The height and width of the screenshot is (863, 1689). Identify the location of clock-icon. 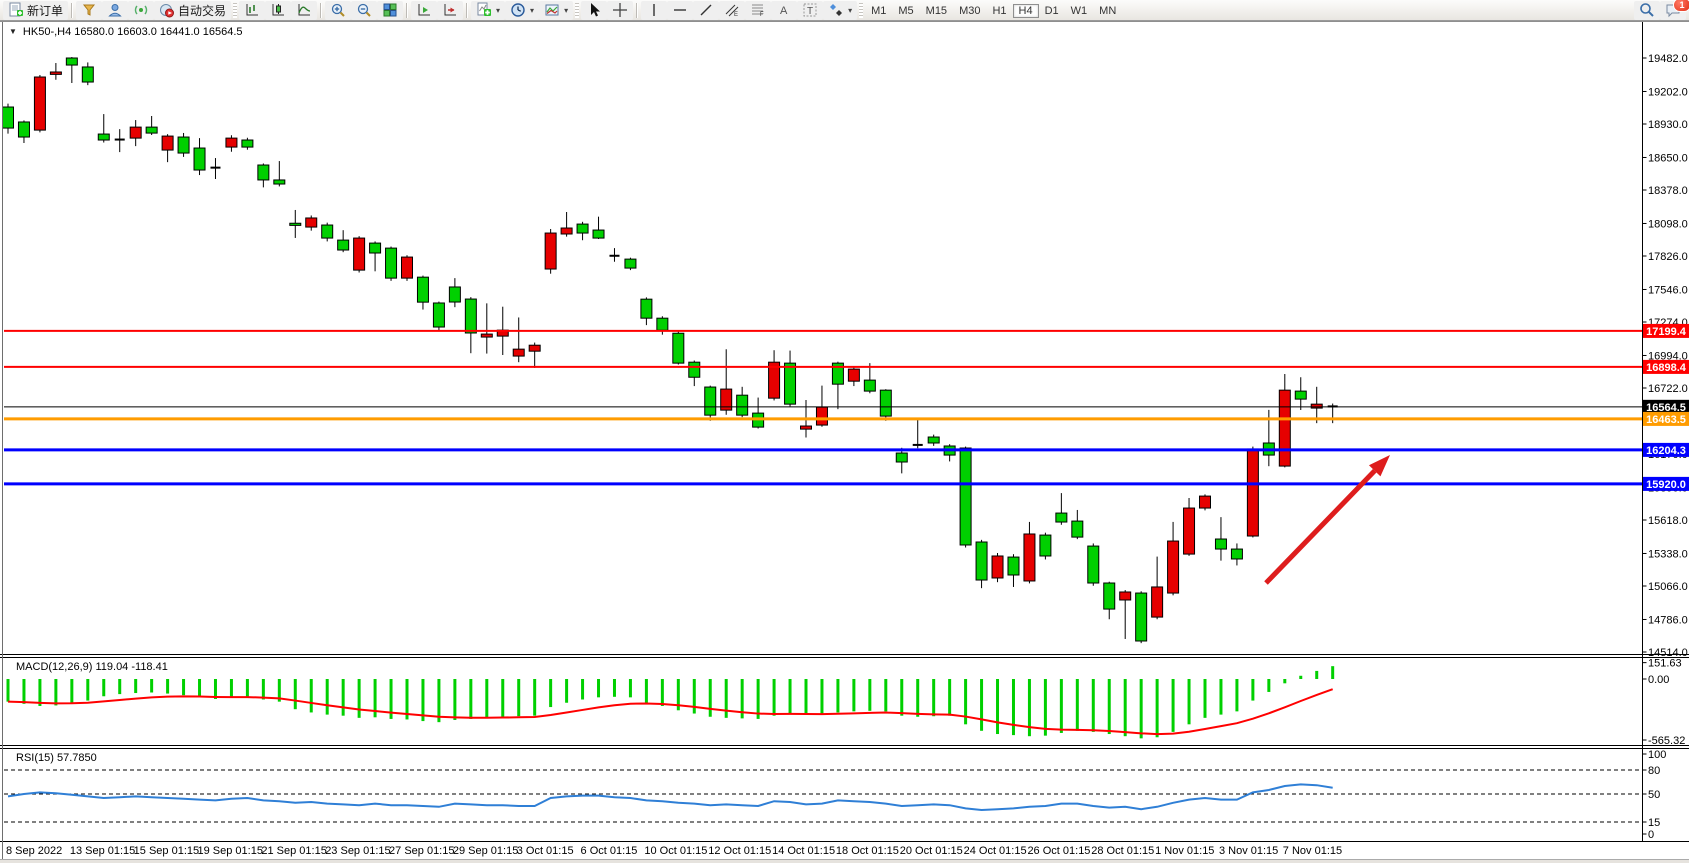
(518, 10).